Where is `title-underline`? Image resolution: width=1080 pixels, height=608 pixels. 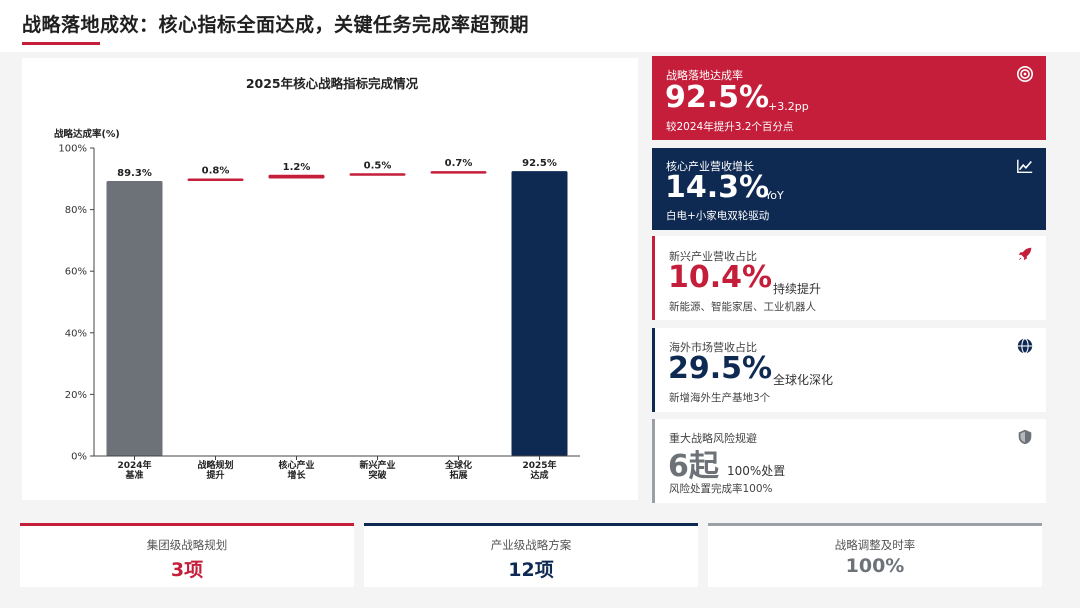 title-underline is located at coordinates (61, 43).